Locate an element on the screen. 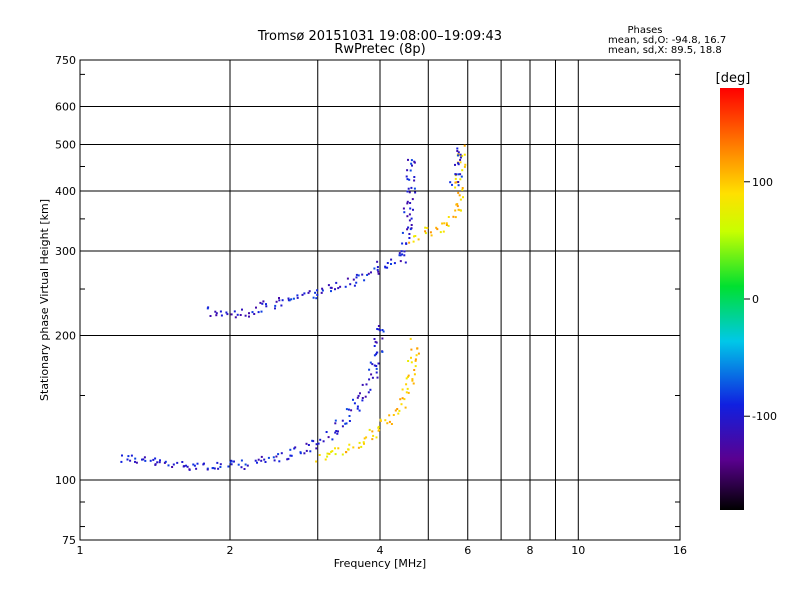 The width and height of the screenshot is (800, 600). colorbar-label: [deg] is located at coordinates (733, 78).